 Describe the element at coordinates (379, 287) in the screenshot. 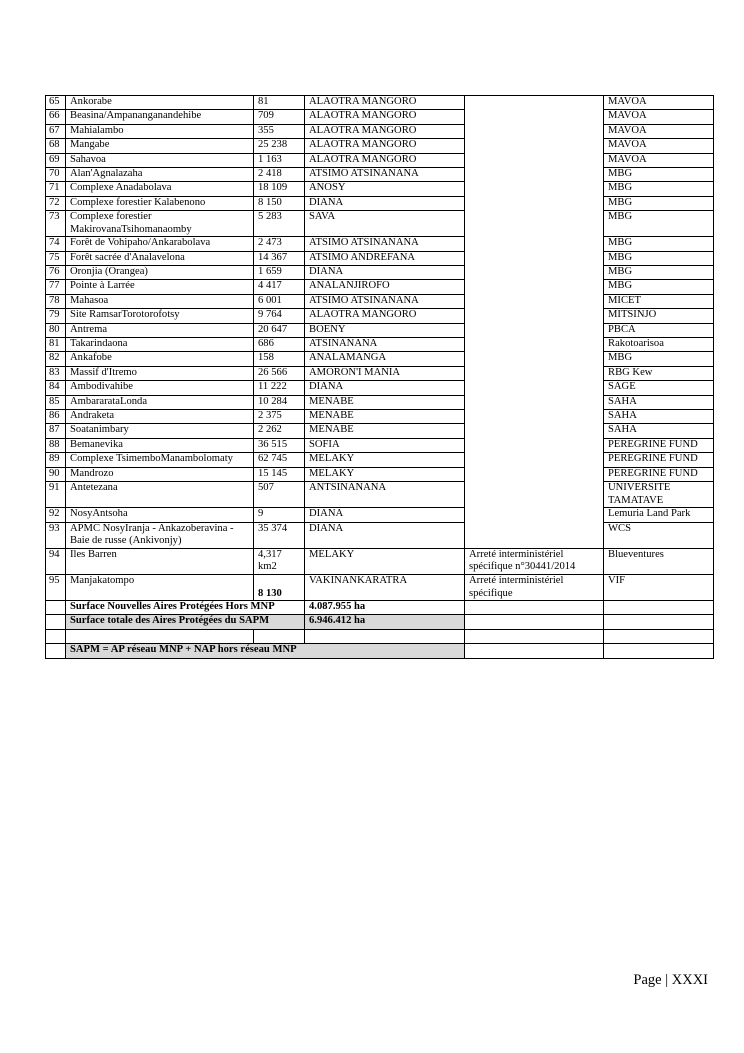

I see `table-row: 77 Pointe à Larrée 4 417 ANALANJIROFO MBG` at that location.